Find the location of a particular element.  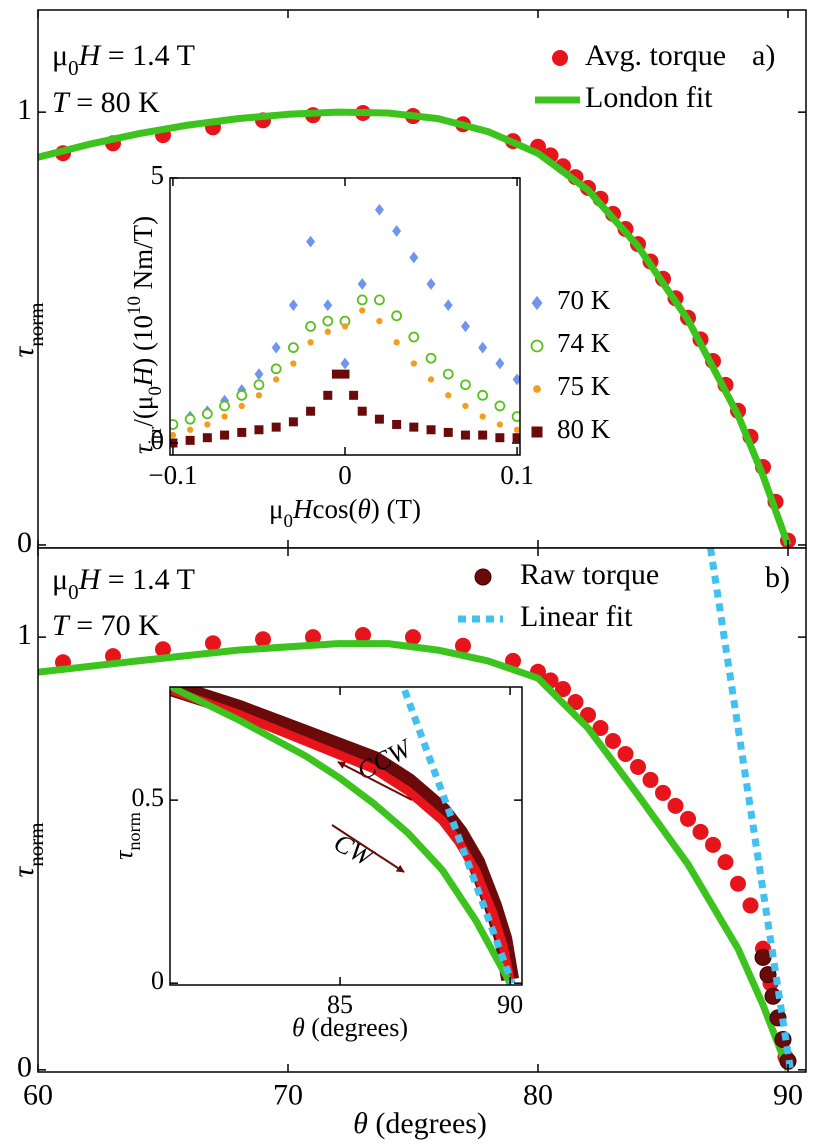

x-axis-label: μ0Hcos(θ) (T) is located at coordinates (345, 513).